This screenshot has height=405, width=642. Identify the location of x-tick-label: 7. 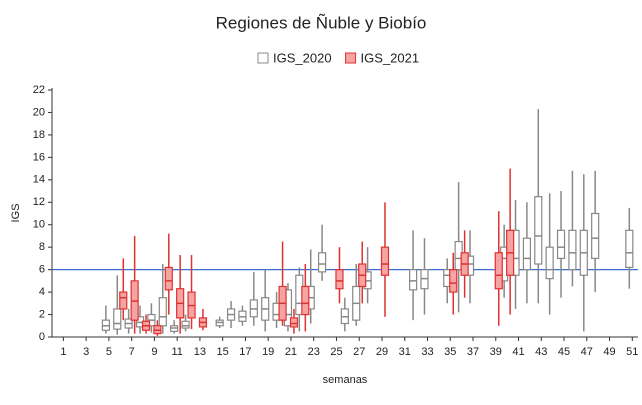
(132, 352).